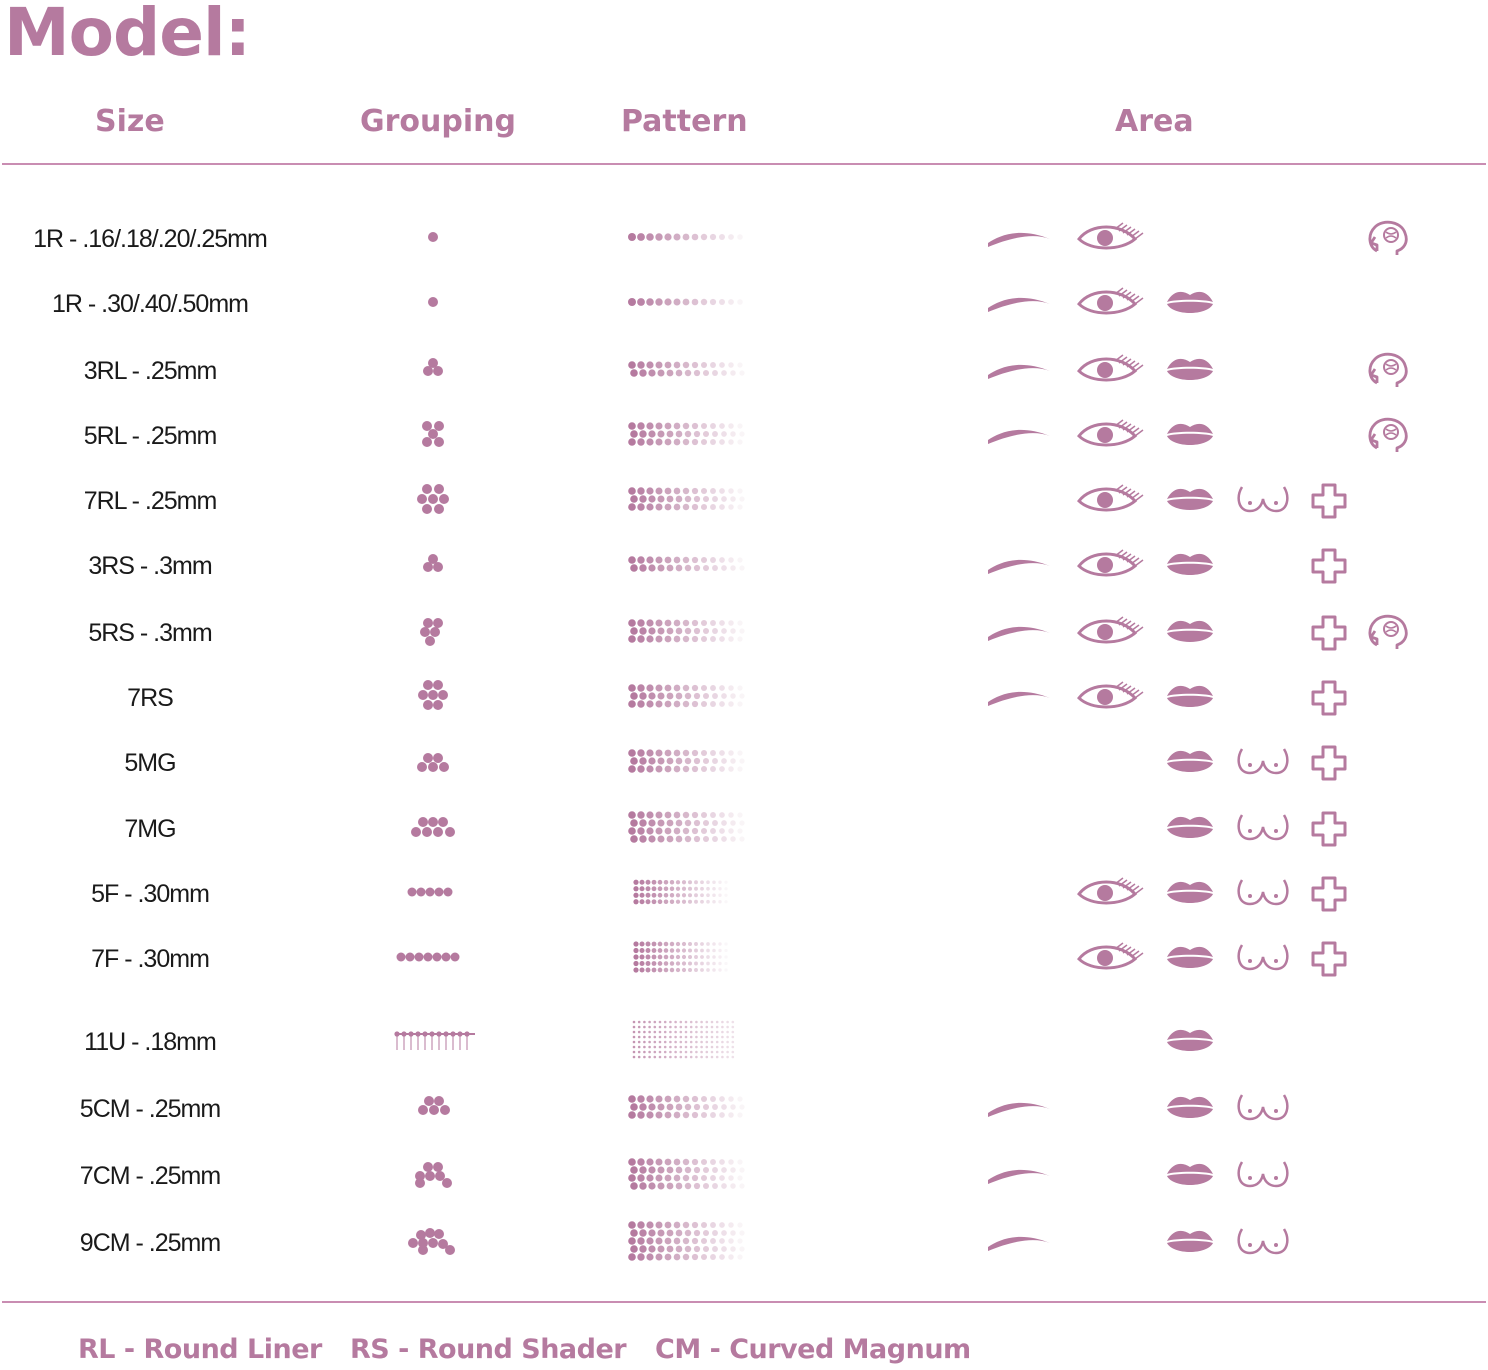  Describe the element at coordinates (813, 1349) in the screenshot. I see `legend-curved-magnum: CM - Curved Magnum` at that location.